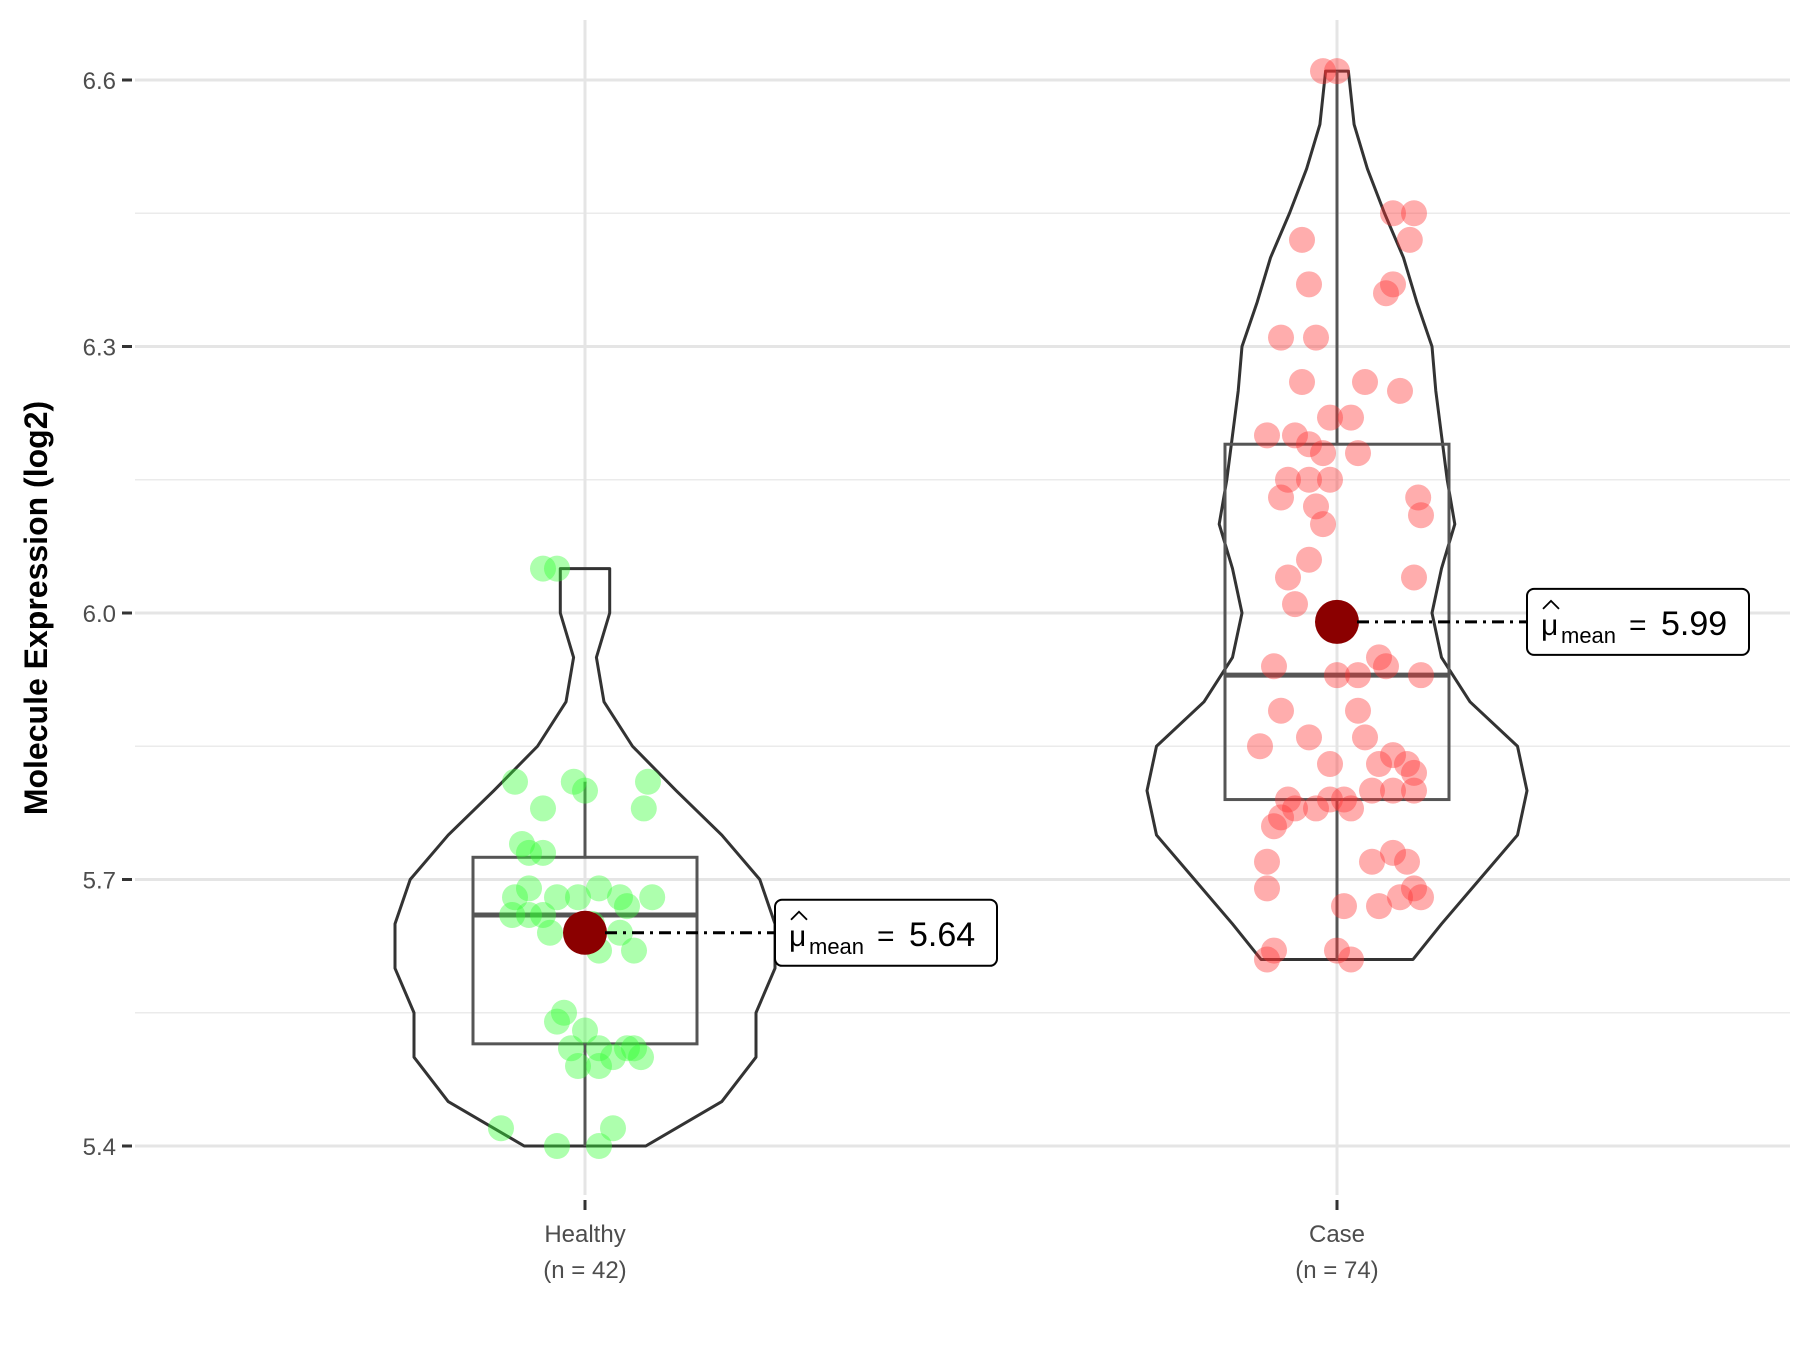  Describe the element at coordinates (99, 881) in the screenshot. I see `y-tick-label: 5.7` at that location.